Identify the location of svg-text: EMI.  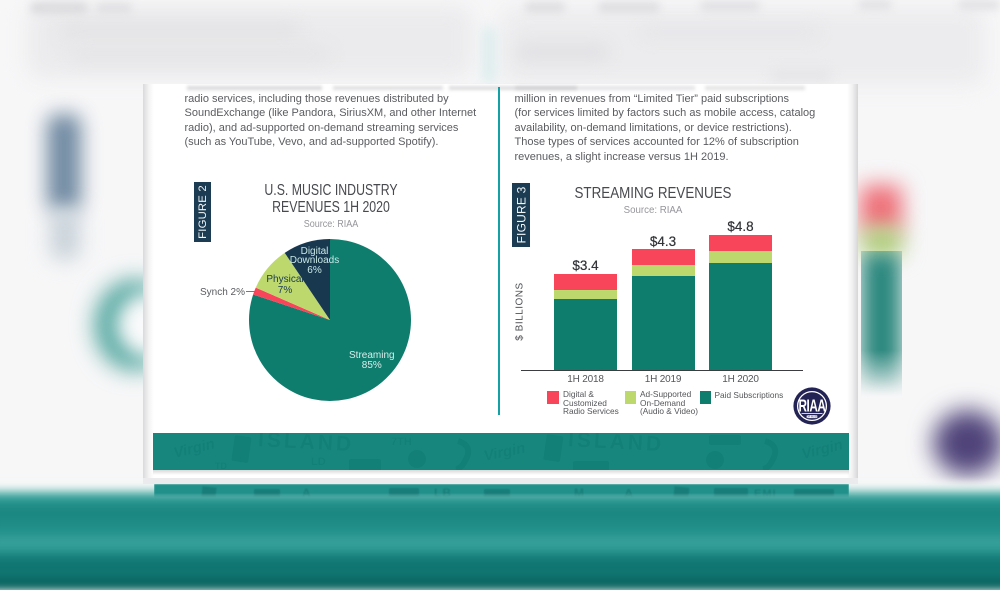
(765, 493).